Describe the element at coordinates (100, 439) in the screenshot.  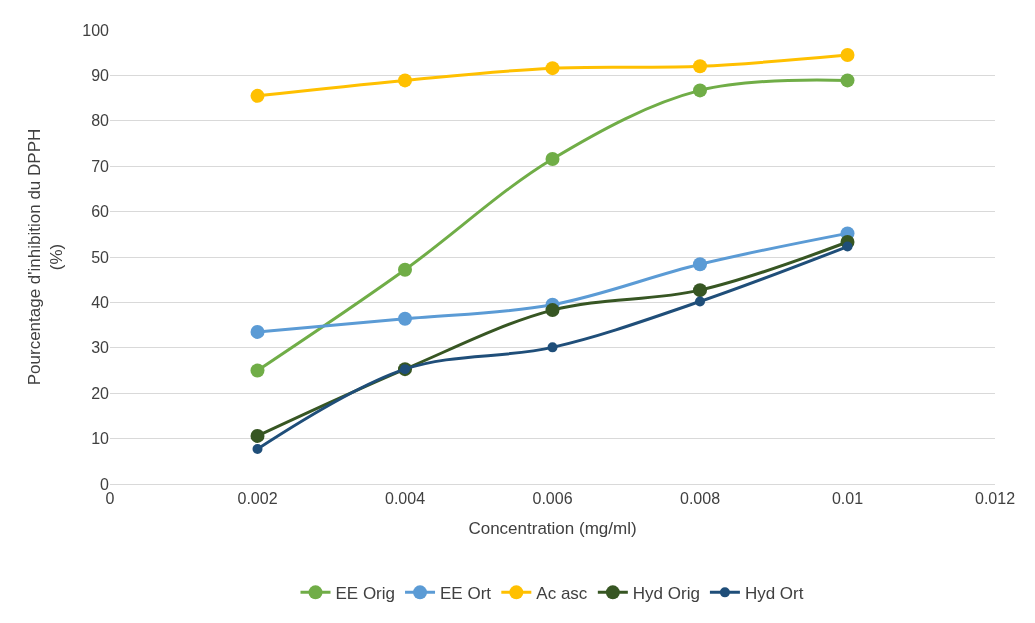
I see `y-tick-label: 10` at that location.